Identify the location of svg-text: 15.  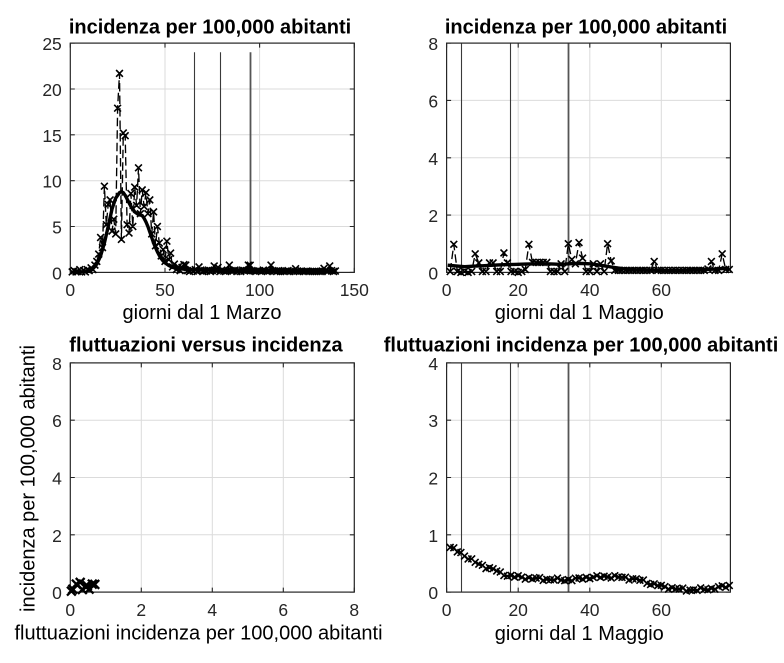
(51, 136).